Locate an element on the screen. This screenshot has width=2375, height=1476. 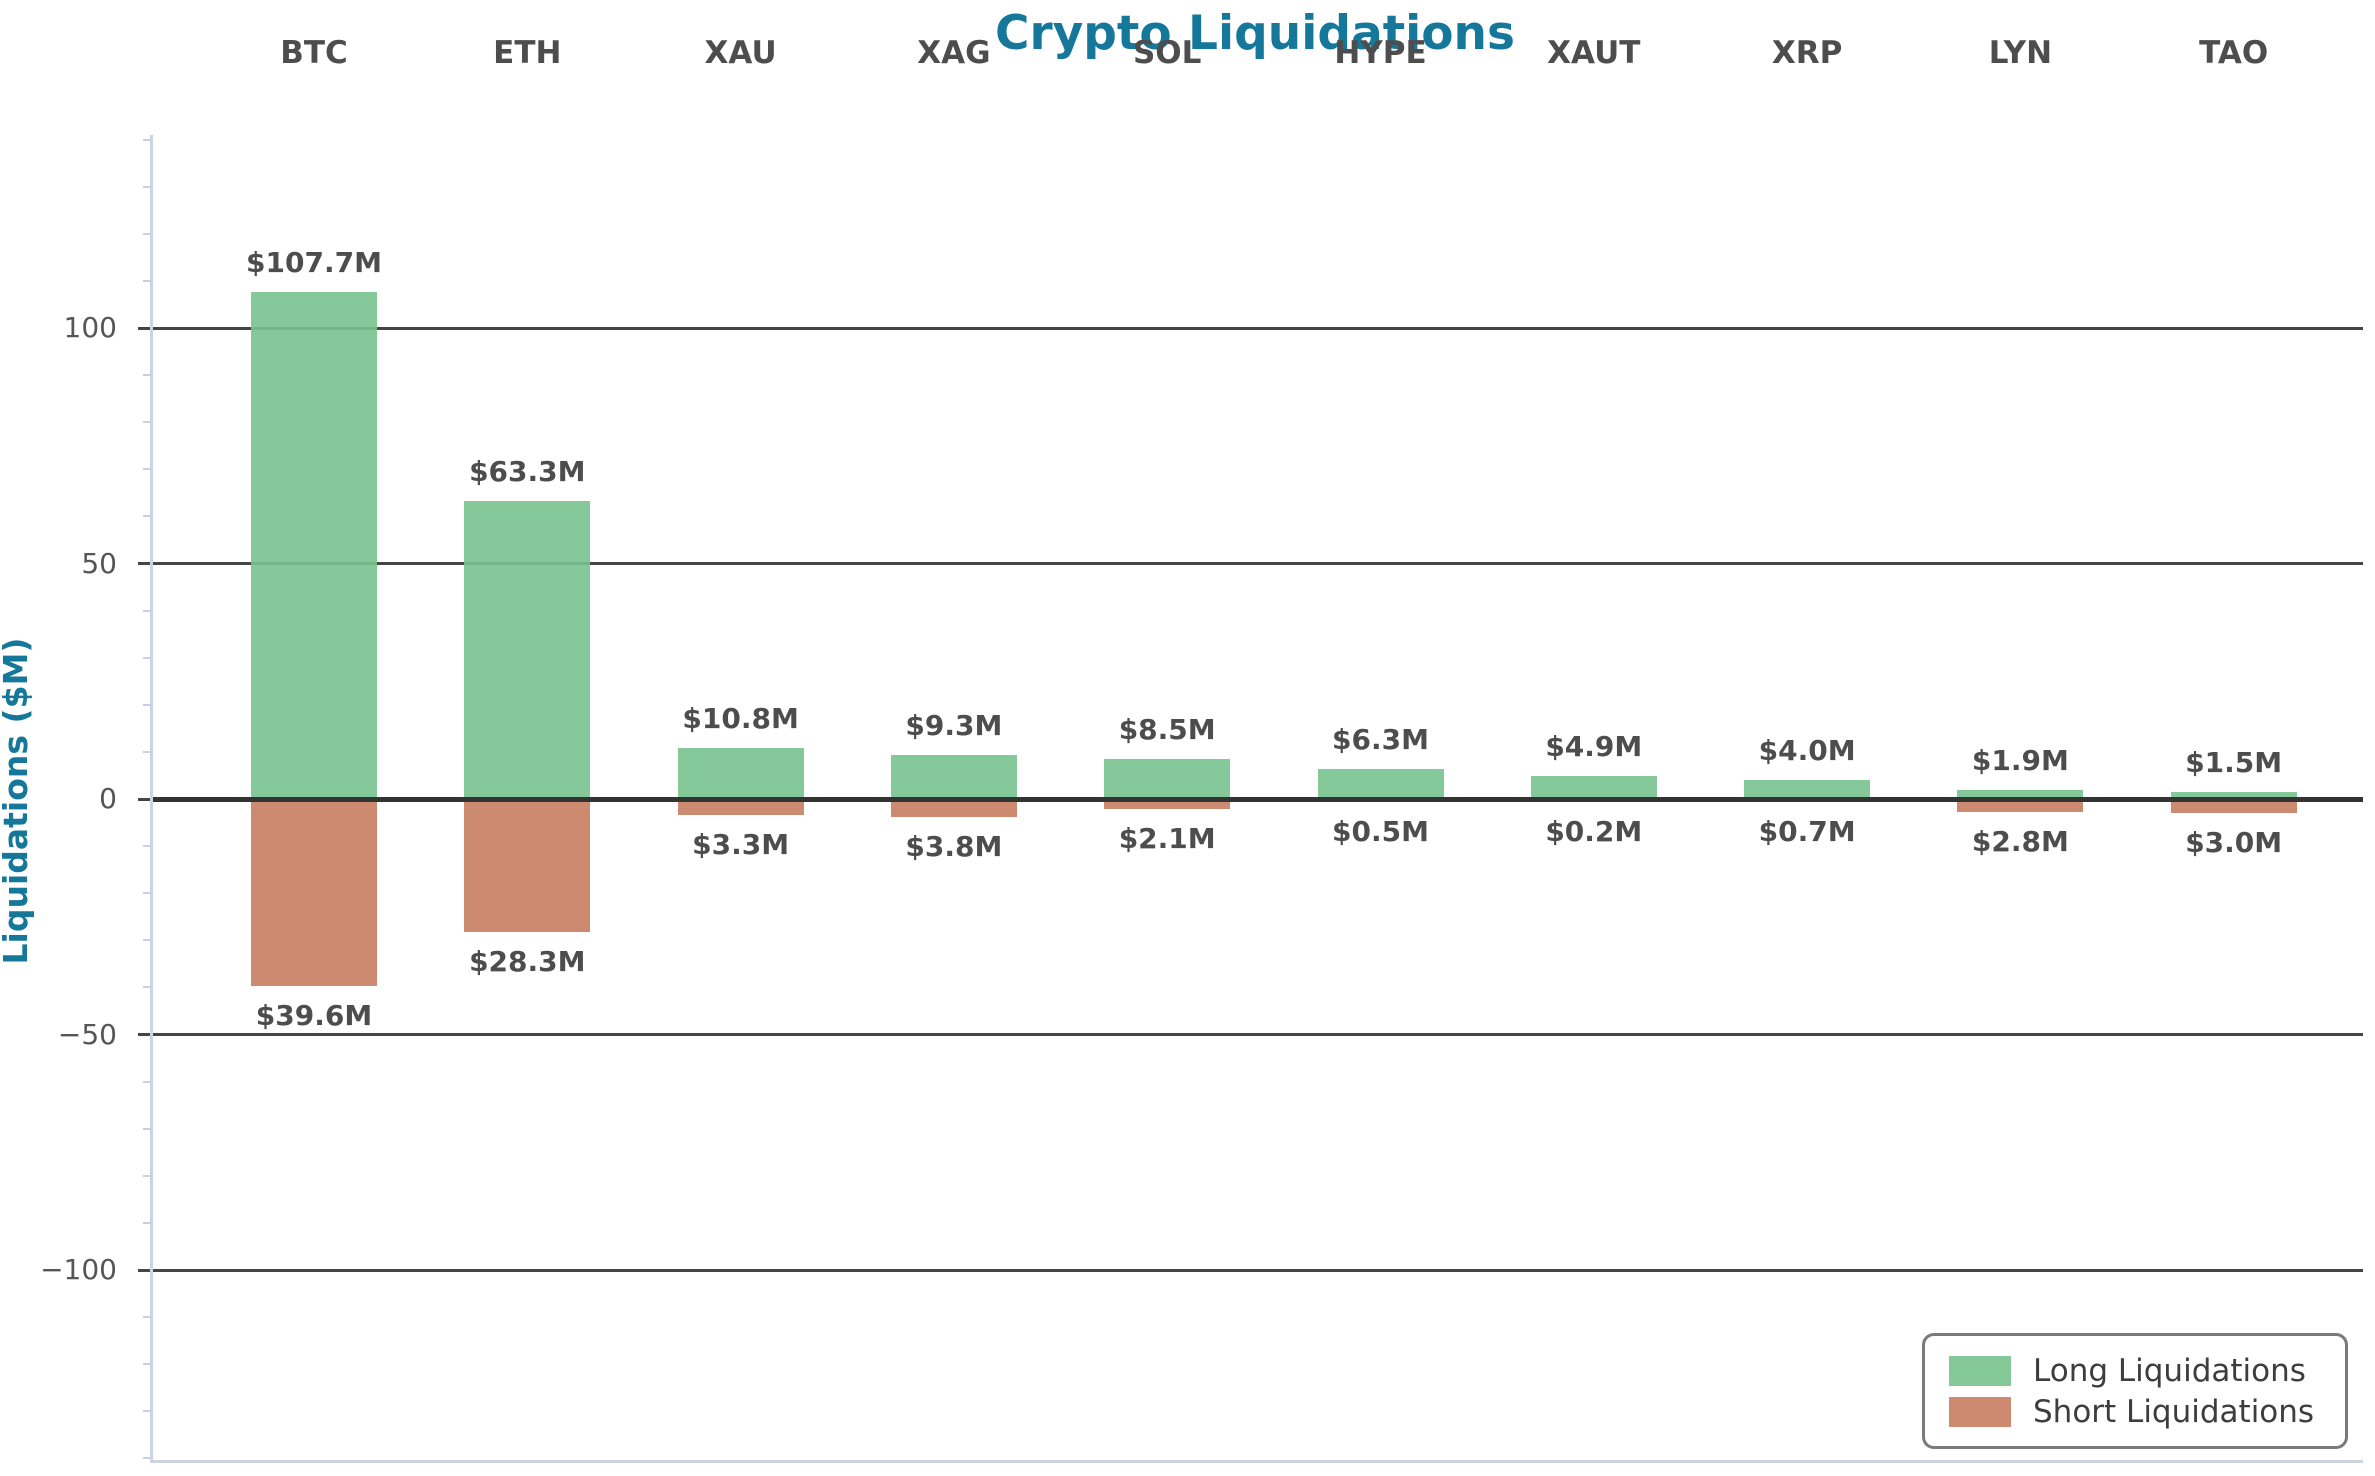
long-value-label-hype: $6.3M is located at coordinates (1380, 740).